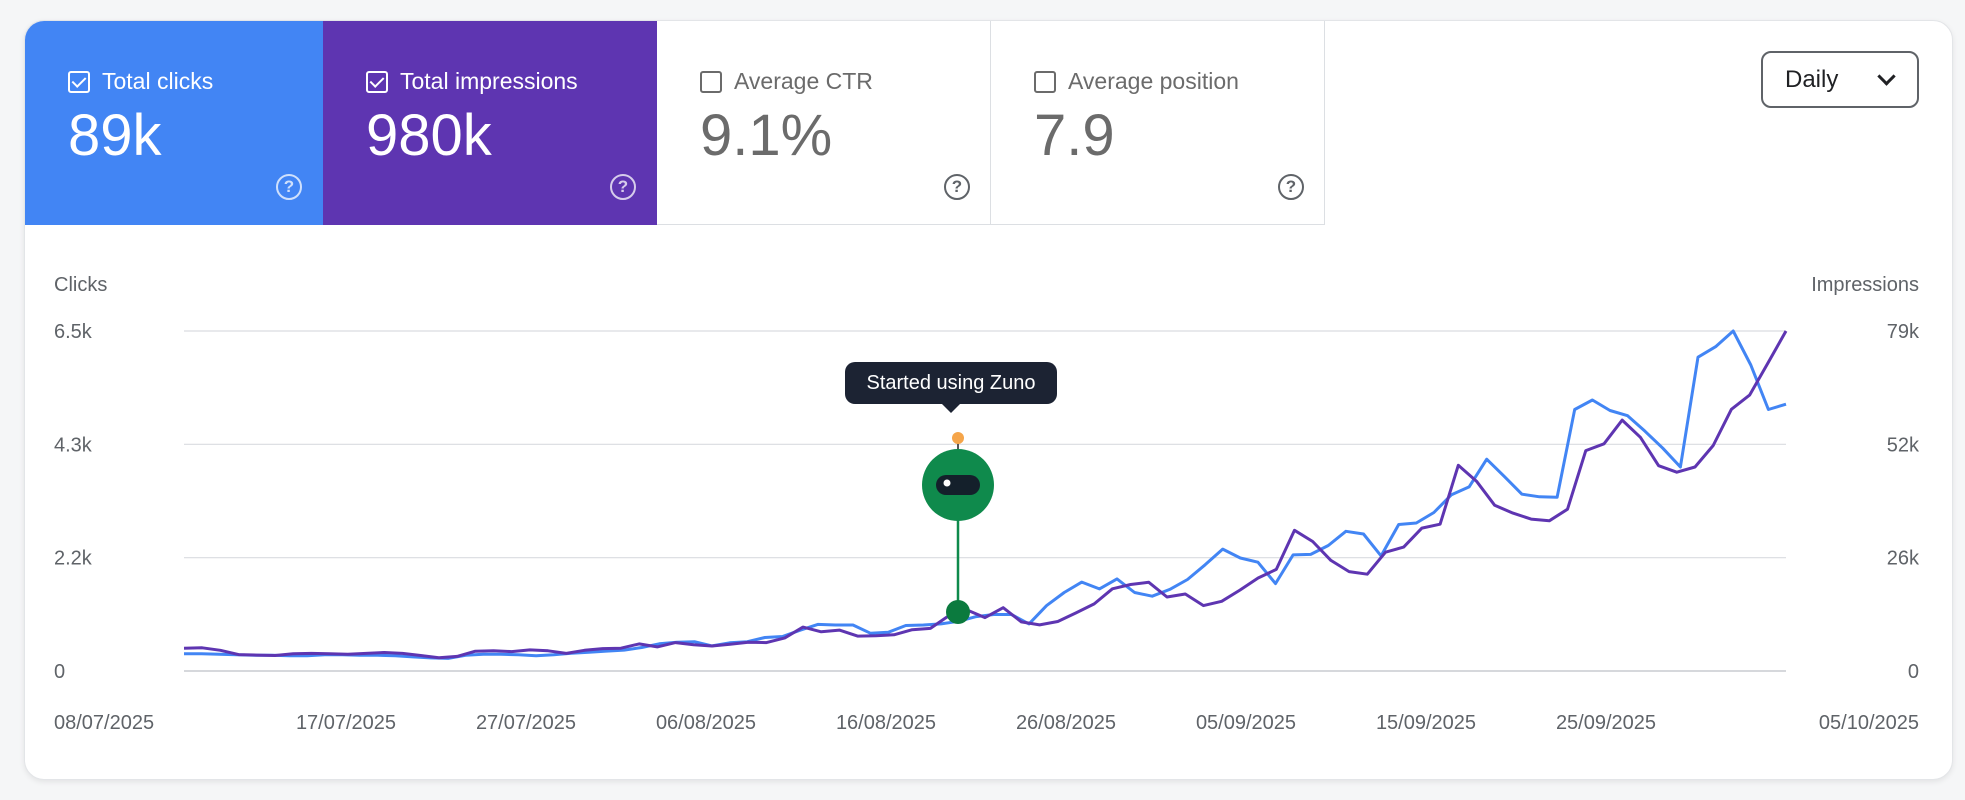 The image size is (1965, 800). What do you see at coordinates (346, 723) in the screenshot?
I see `x-tick-label: 17/07/2025` at bounding box center [346, 723].